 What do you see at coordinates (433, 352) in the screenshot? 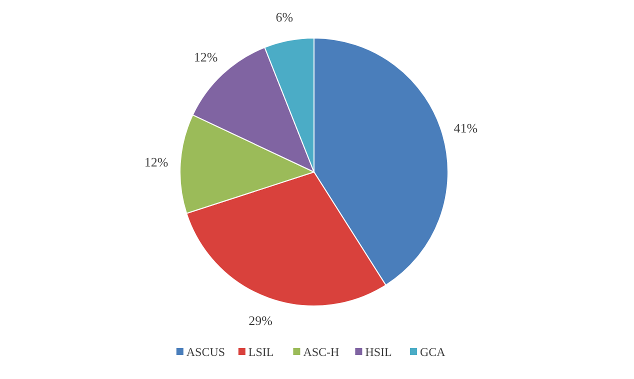
I see `legend-label: GCA` at bounding box center [433, 352].